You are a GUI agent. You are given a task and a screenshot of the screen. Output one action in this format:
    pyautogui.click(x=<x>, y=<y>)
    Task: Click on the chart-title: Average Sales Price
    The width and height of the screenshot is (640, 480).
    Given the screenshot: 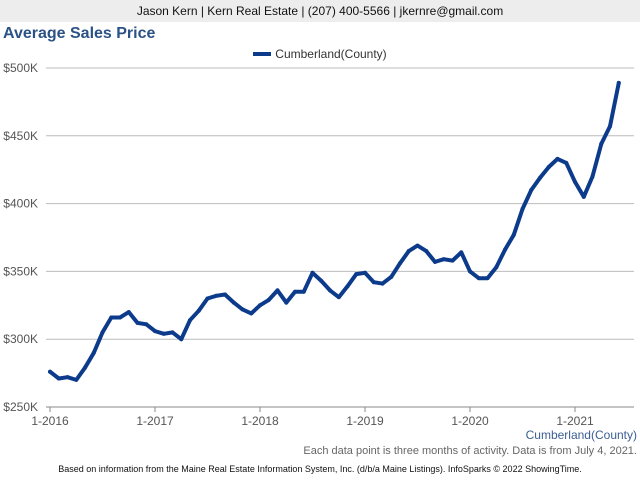 What is the action you would take?
    pyautogui.click(x=79, y=33)
    